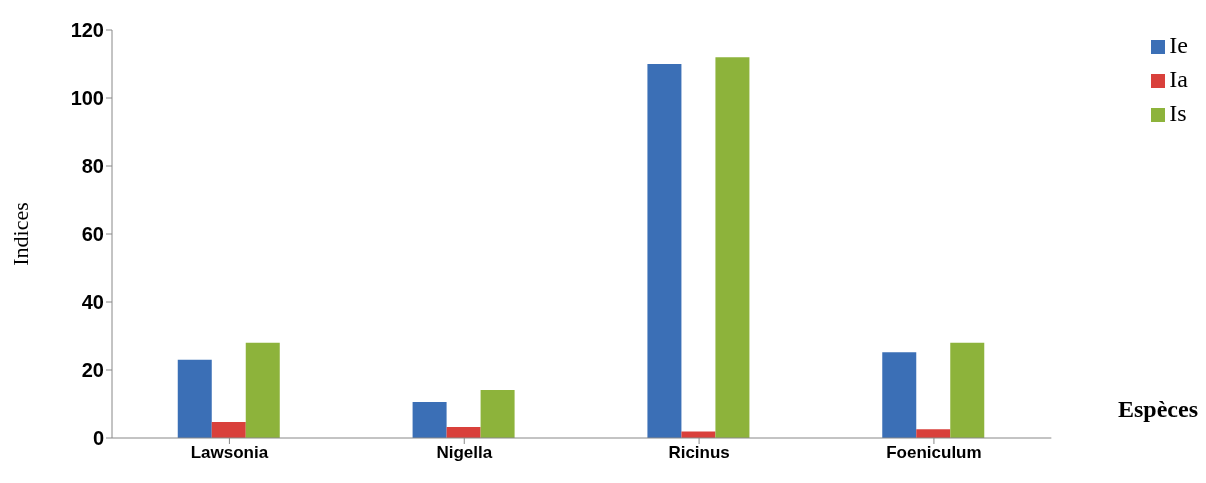  Describe the element at coordinates (87, 98) in the screenshot. I see `y-tick-label: 100` at that location.